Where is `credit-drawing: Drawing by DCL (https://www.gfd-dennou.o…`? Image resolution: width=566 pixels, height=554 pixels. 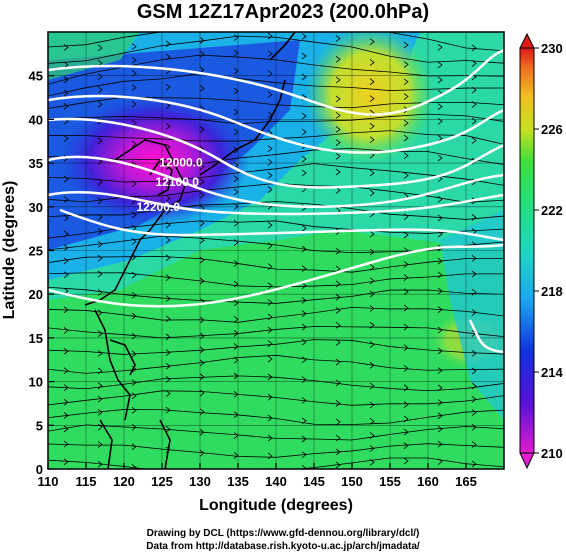 credit-drawing: Drawing by DCL (https://www.gfd-dennou.o… is located at coordinates (283, 533).